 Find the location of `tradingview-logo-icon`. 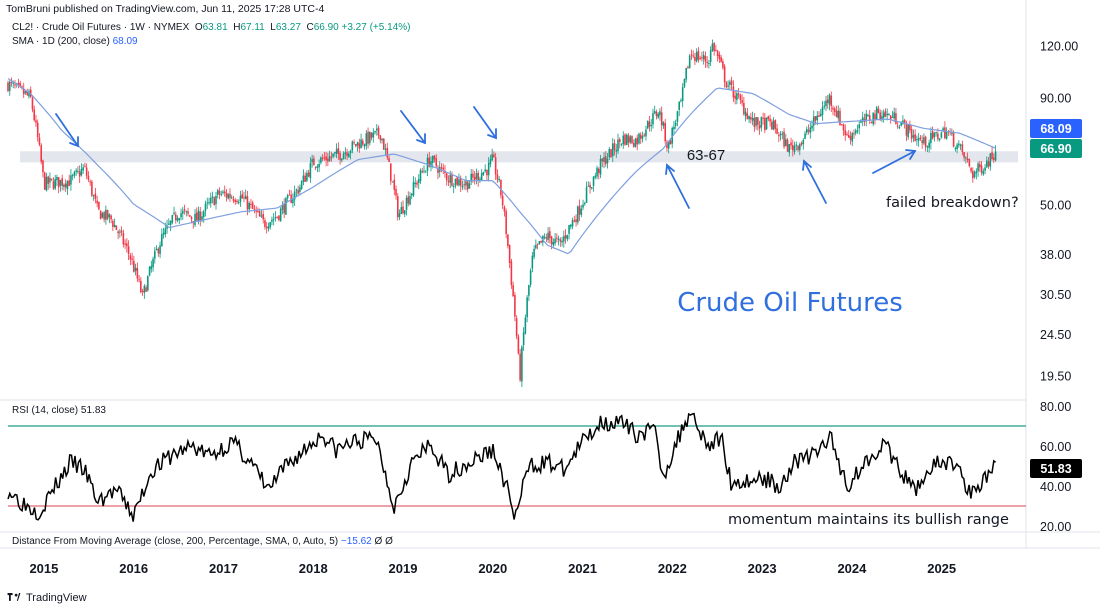

tradingview-logo-icon is located at coordinates (14, 597).